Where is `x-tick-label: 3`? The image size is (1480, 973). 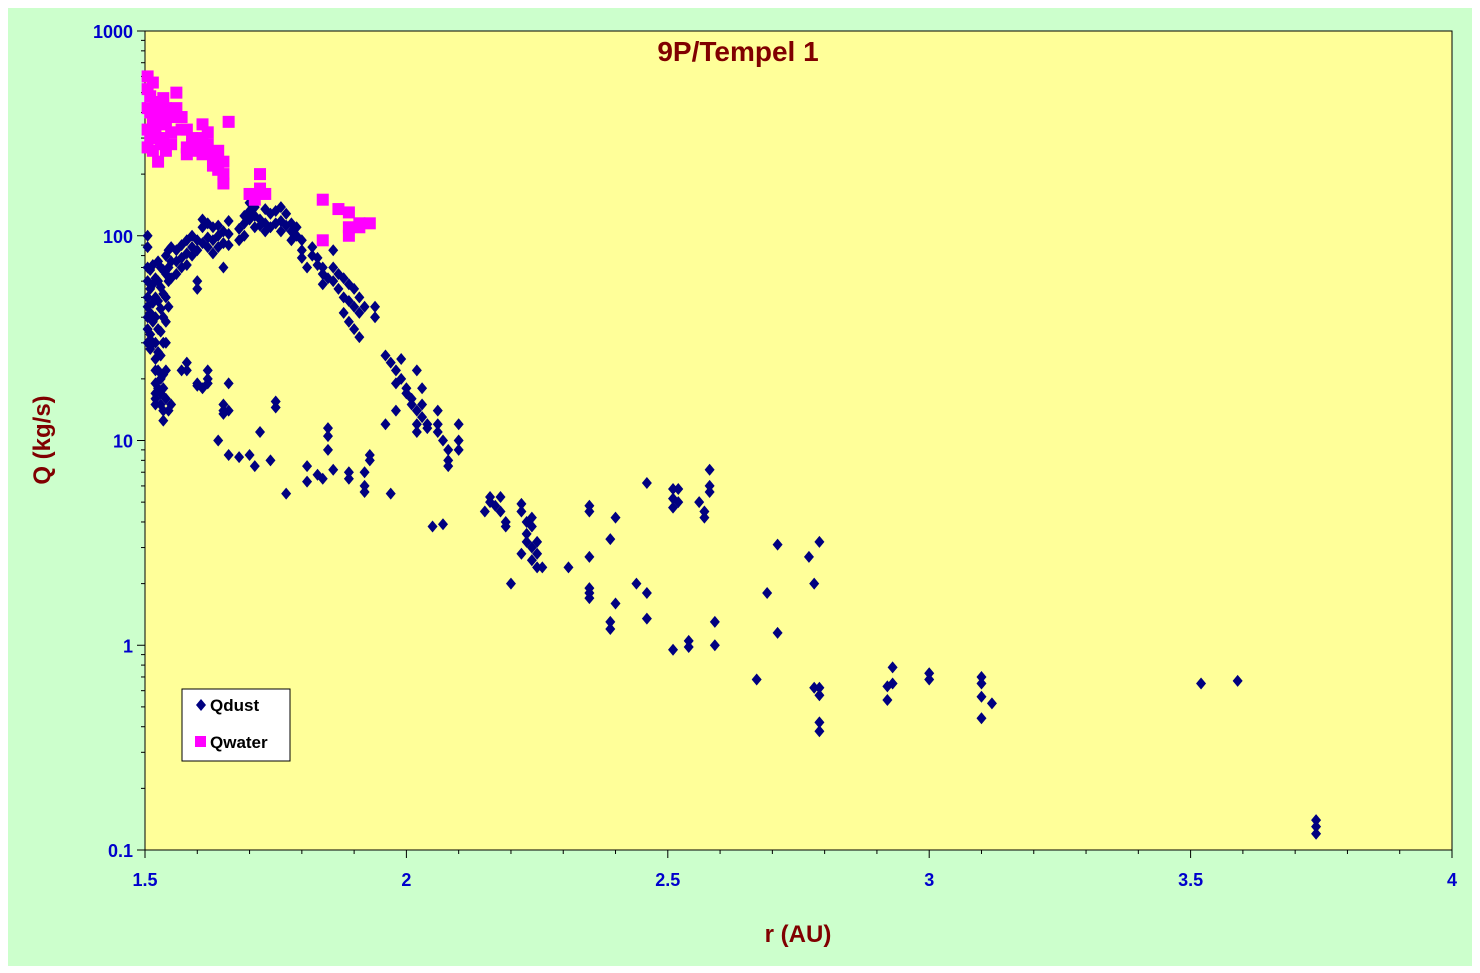
x-tick-label: 3 is located at coordinates (929, 880).